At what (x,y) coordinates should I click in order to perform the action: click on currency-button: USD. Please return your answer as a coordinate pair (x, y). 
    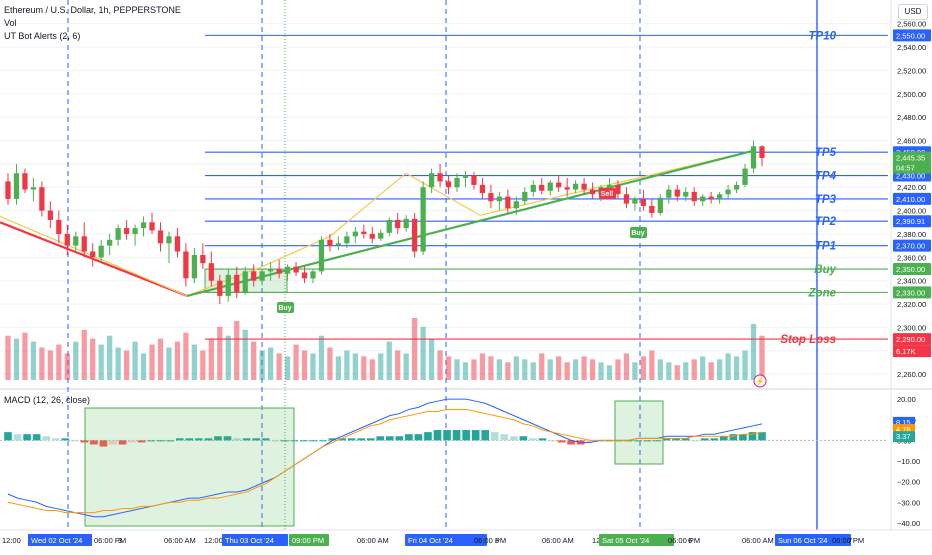
    Looking at the image, I should click on (913, 12).